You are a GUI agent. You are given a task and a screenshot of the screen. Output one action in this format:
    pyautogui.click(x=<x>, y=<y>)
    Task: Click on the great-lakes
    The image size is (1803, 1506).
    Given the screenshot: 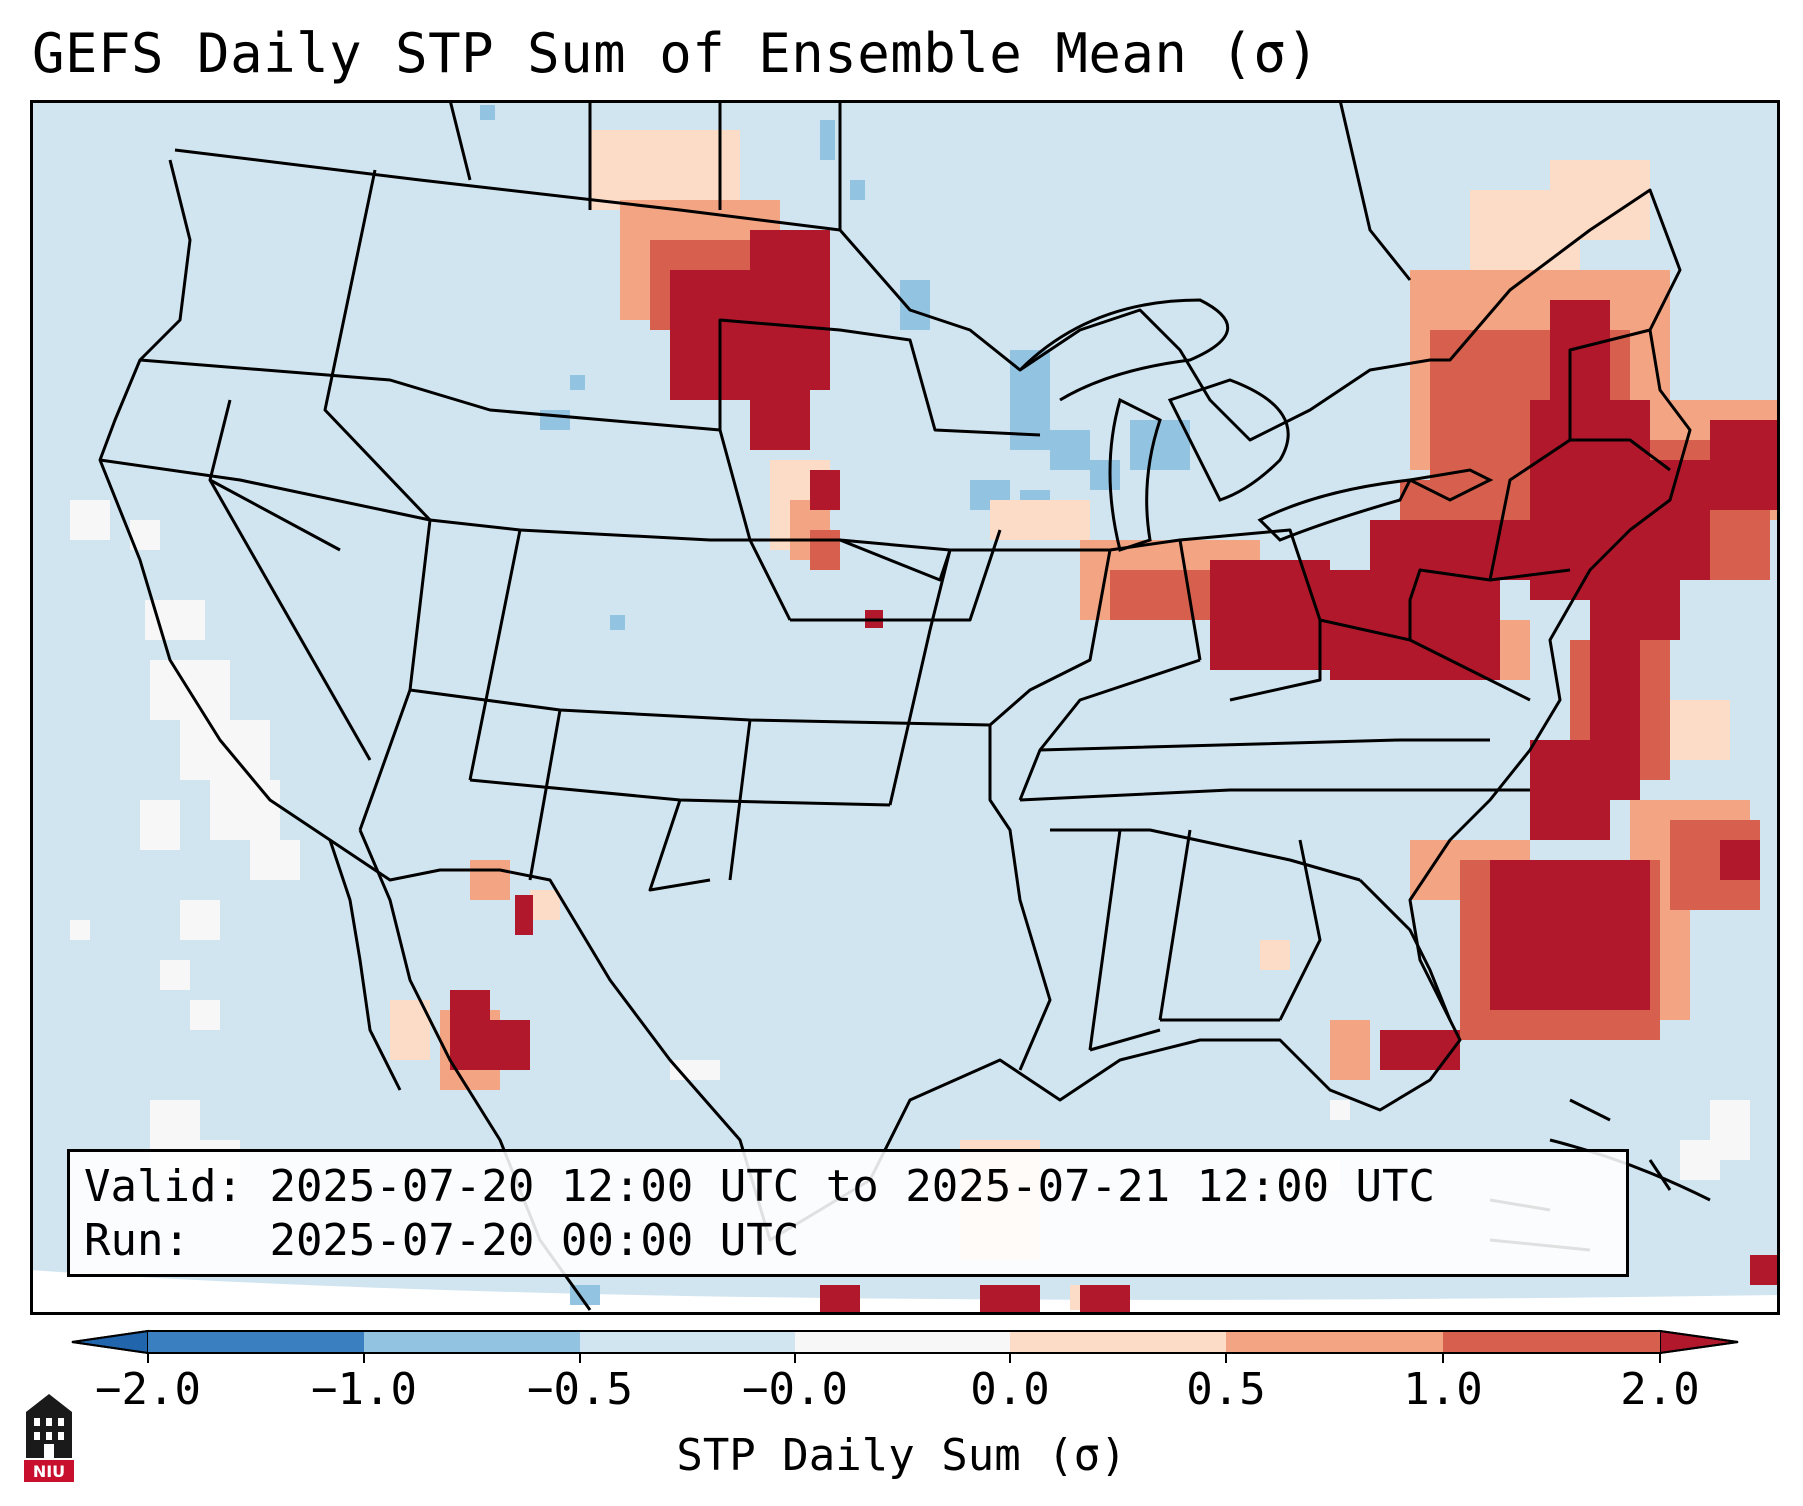 What is the action you would take?
    pyautogui.click(x=1256, y=425)
    